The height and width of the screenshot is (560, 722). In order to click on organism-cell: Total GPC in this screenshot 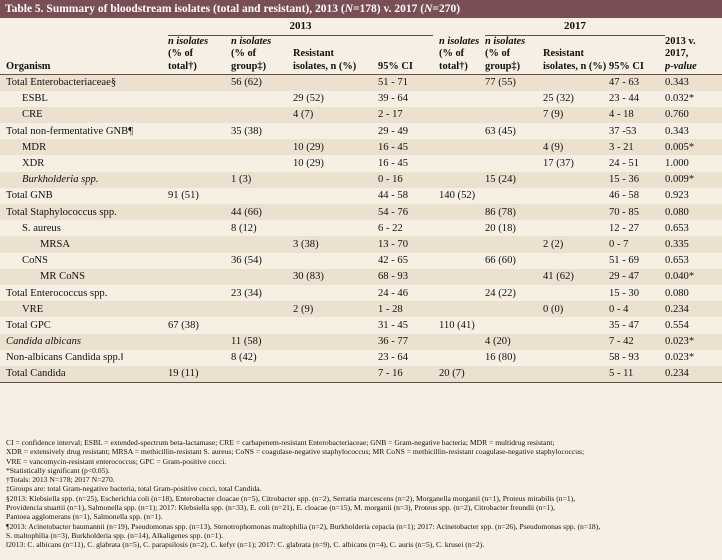, I will do `click(28, 325)`.